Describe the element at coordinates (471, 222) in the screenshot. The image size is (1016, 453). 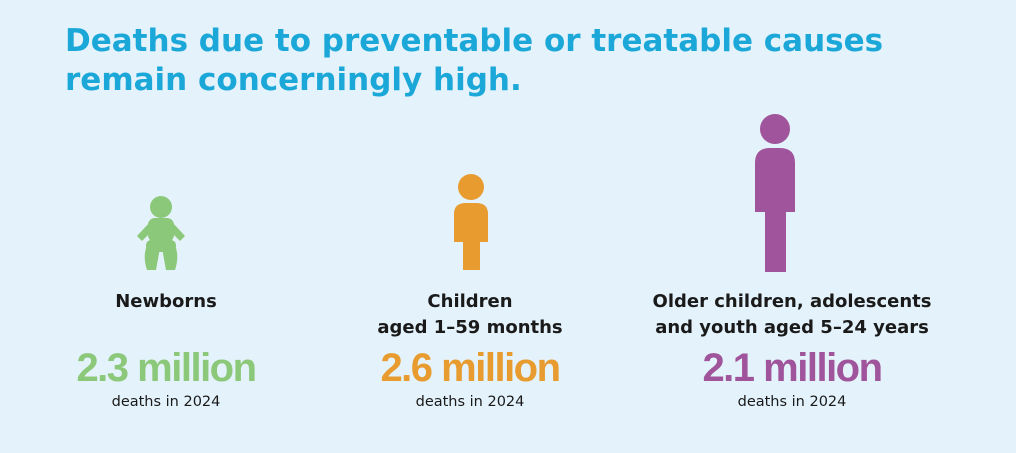
I see `child-icon` at that location.